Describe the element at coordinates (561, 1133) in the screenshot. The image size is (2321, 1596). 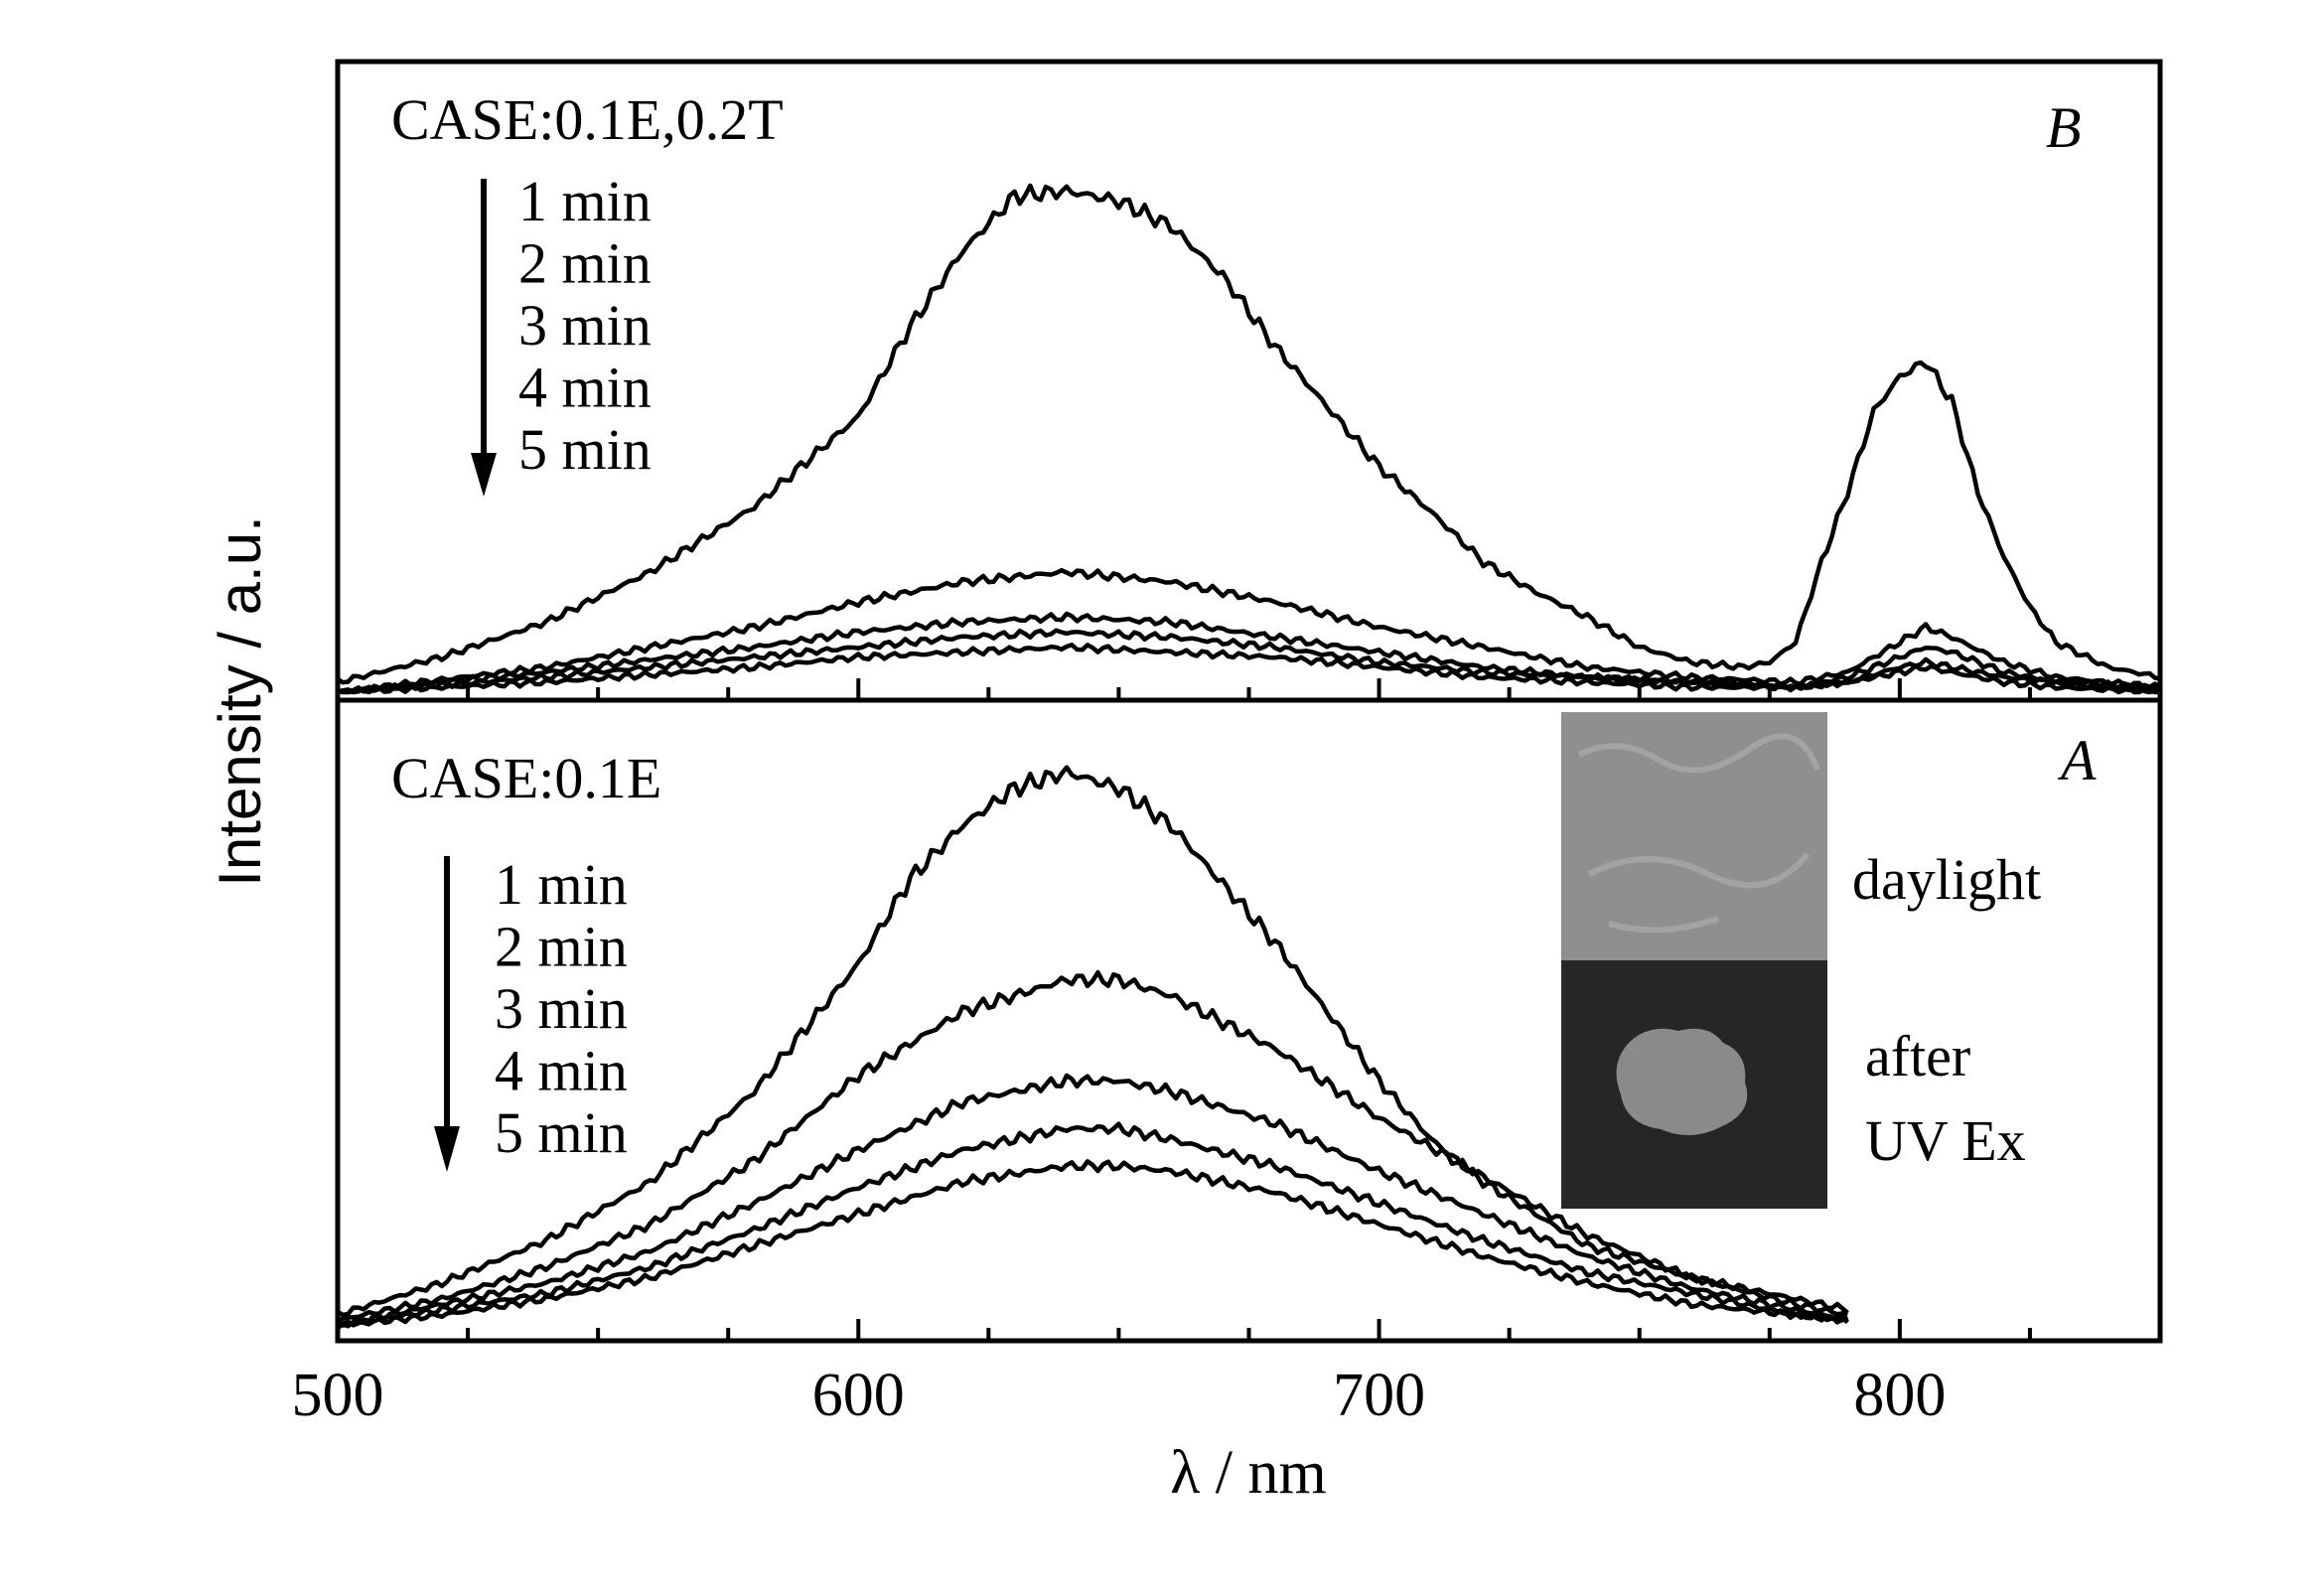
I see `panel-a-time-label: 5 min` at that location.